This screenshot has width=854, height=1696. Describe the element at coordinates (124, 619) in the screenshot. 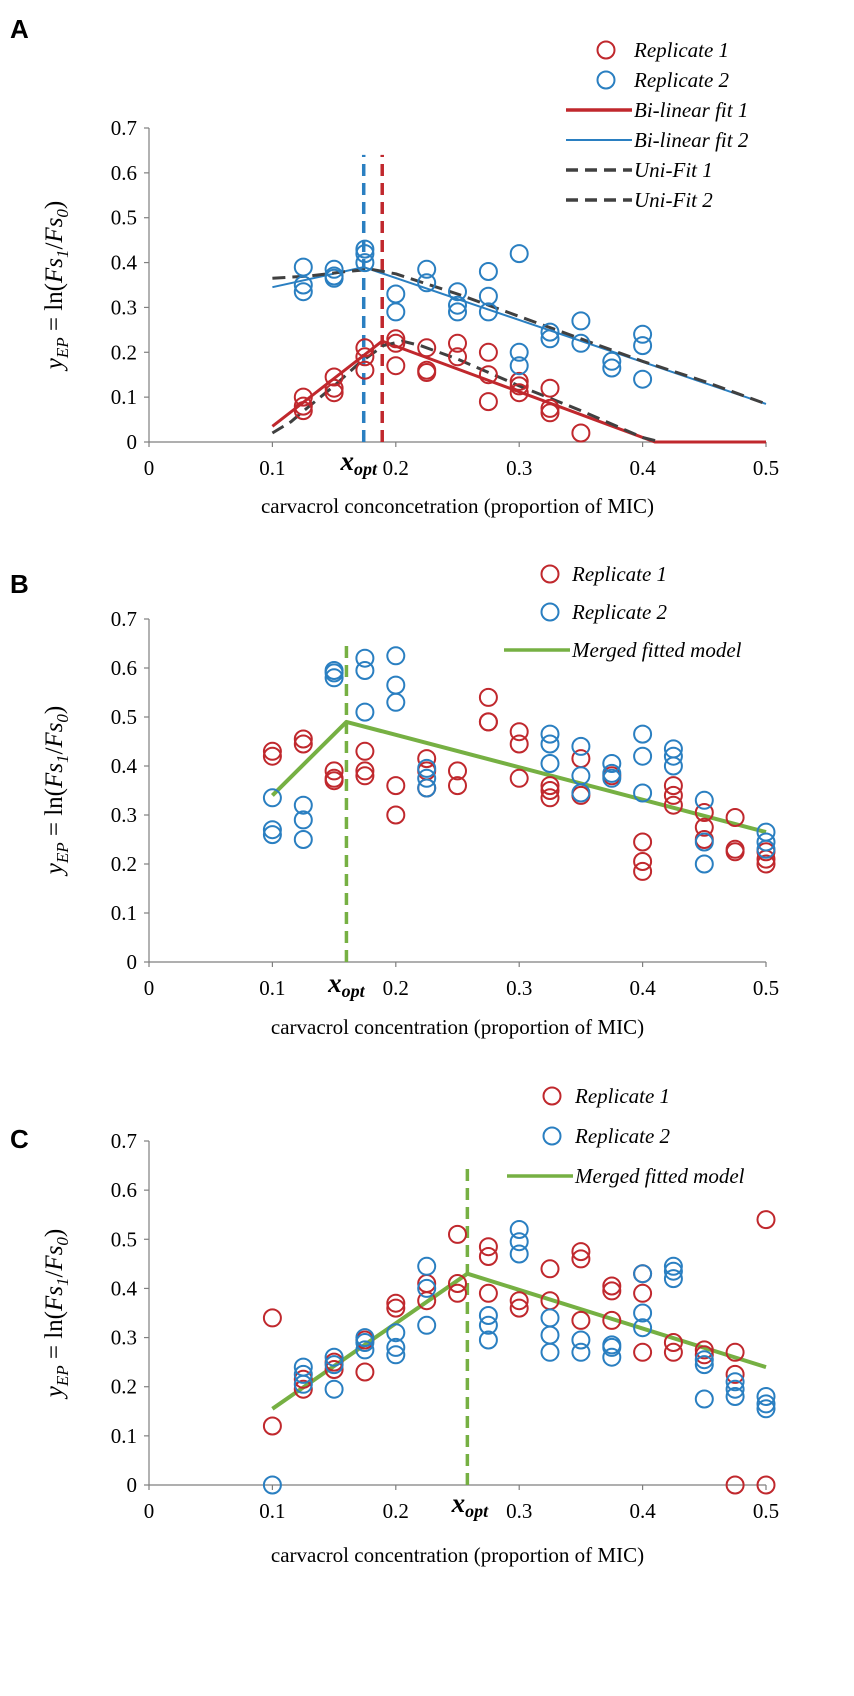

I see `y-tick-label-b-7: 0.7` at that location.